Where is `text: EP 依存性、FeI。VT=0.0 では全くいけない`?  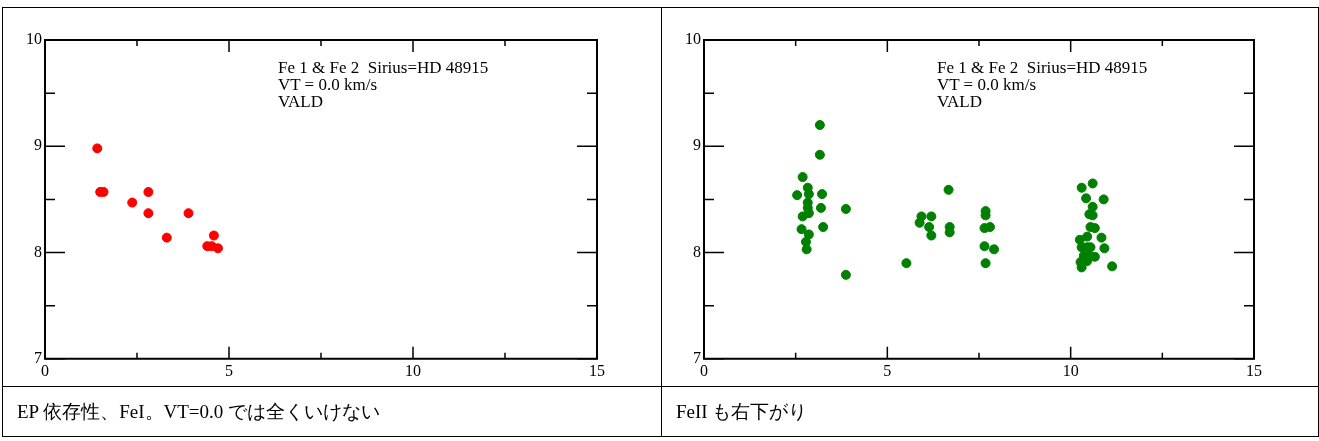
text: EP 依存性、FeI。VT=0.0 では全くいけない is located at coordinates (332, 411).